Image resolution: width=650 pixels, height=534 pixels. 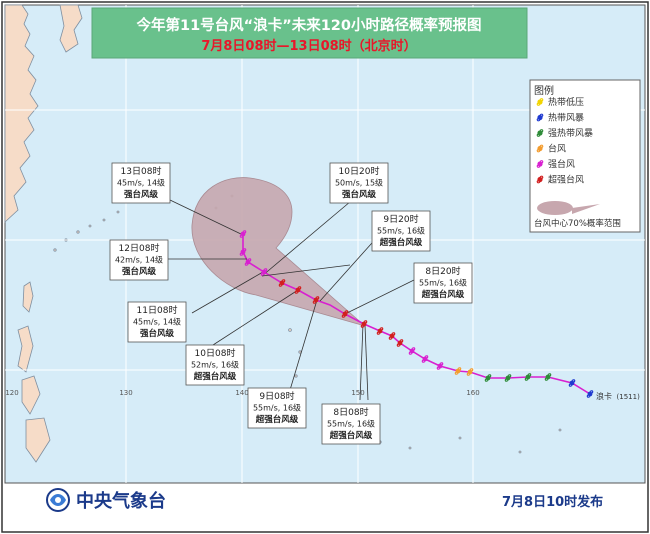 I want to click on longitude-label: 130, so click(x=125, y=393).